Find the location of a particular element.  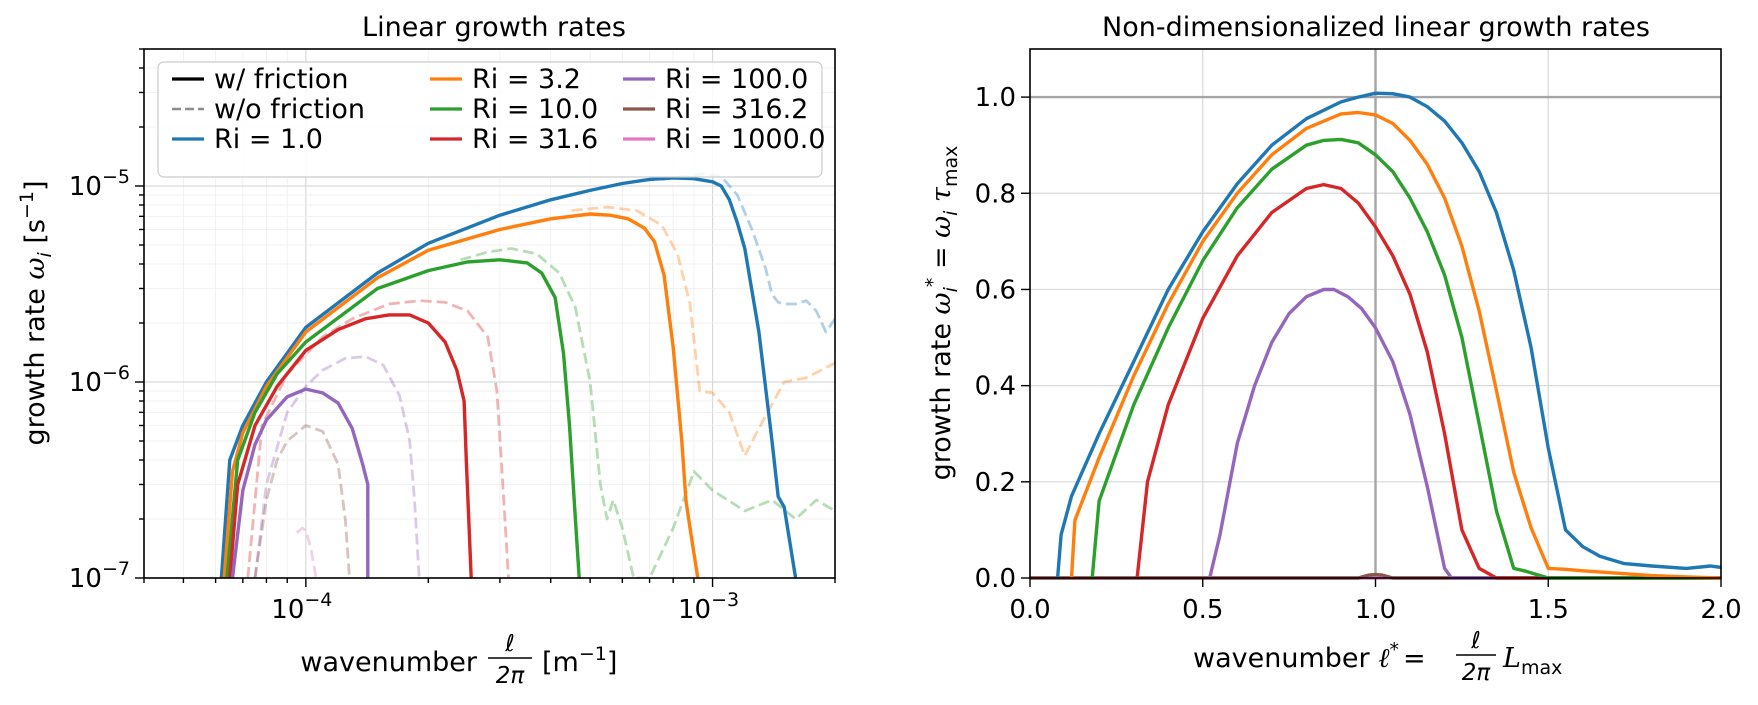

right-x-tick-label: 2.0 is located at coordinates (1720, 610).